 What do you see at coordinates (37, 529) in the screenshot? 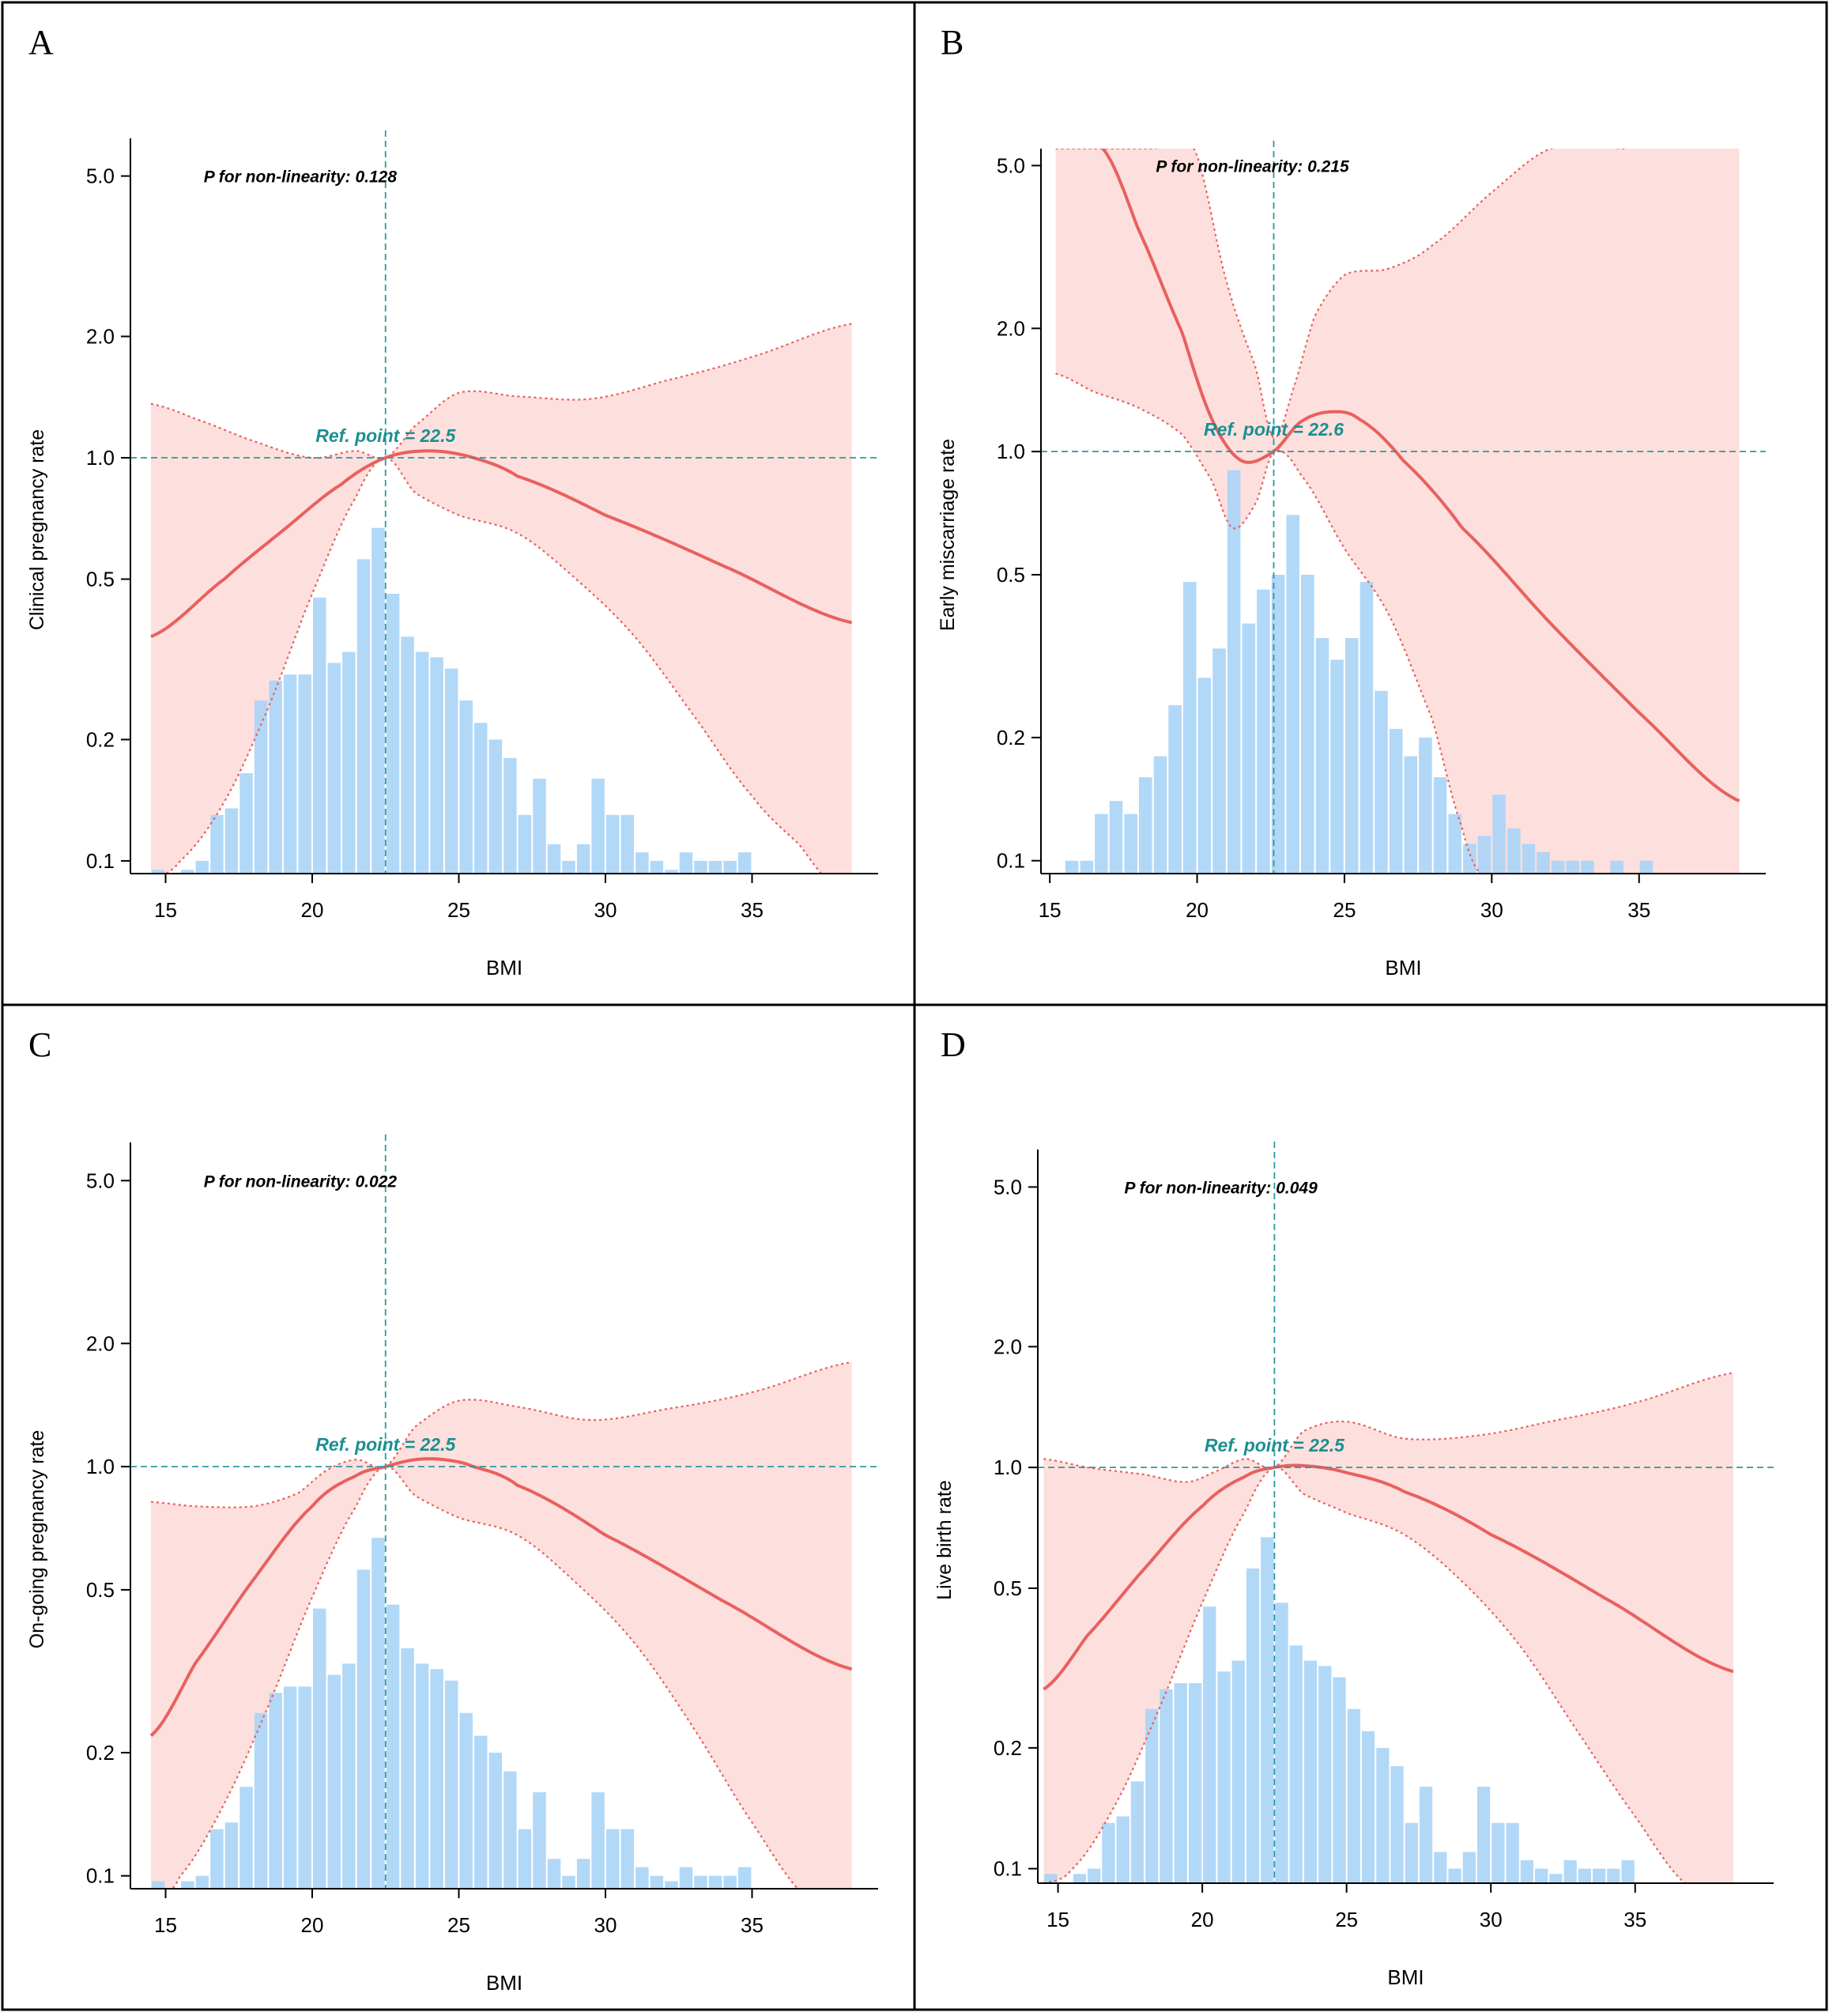
I see `y-axis-label: Clinical pregnancy rate` at bounding box center [37, 529].